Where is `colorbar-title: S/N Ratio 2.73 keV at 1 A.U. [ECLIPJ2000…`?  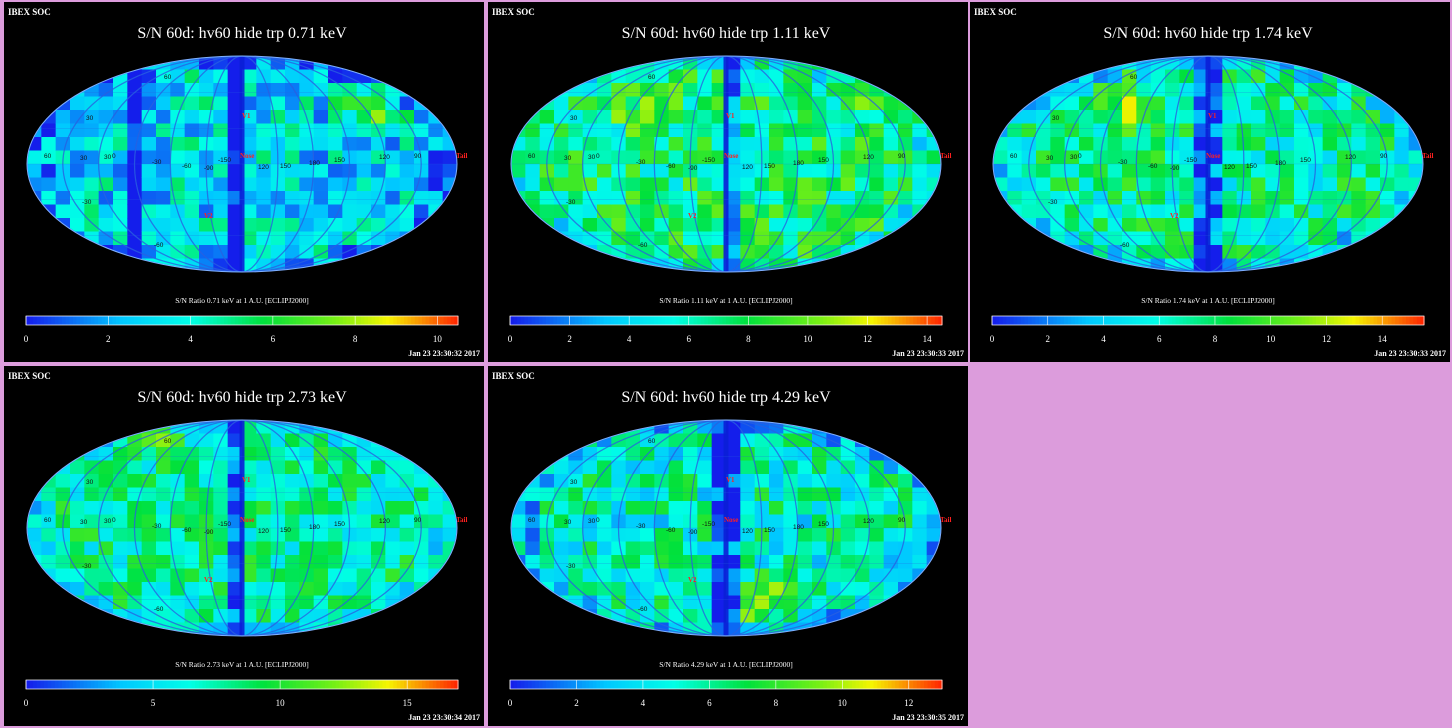
colorbar-title: S/N Ratio 2.73 keV at 1 A.U. [ECLIPJ2000… is located at coordinates (242, 664).